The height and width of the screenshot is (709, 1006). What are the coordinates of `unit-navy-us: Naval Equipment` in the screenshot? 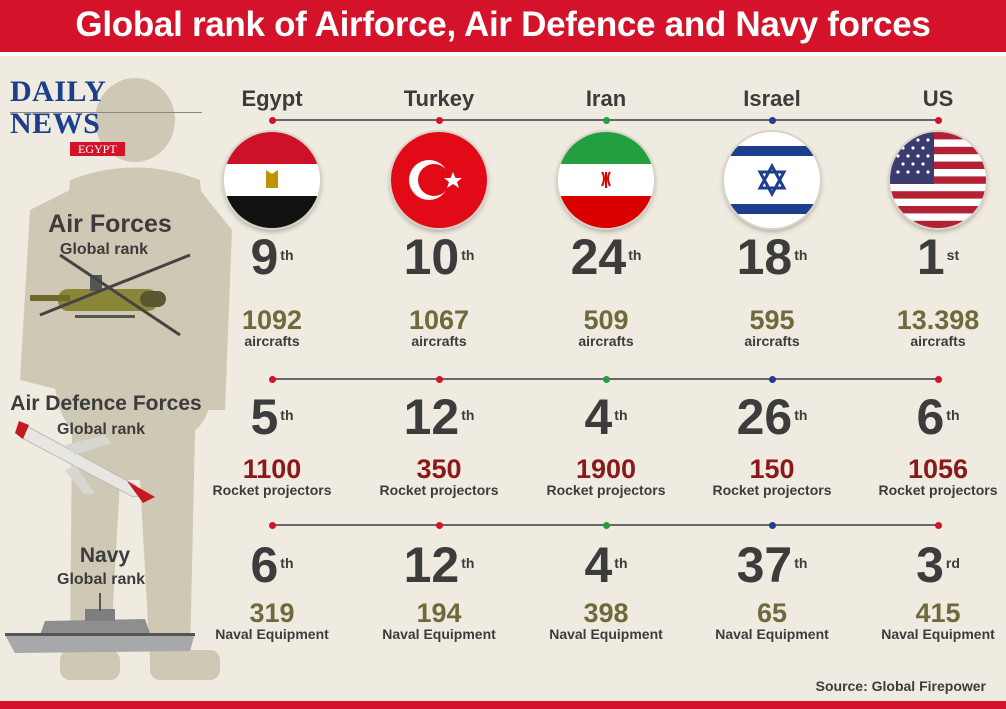 It's located at (938, 634).